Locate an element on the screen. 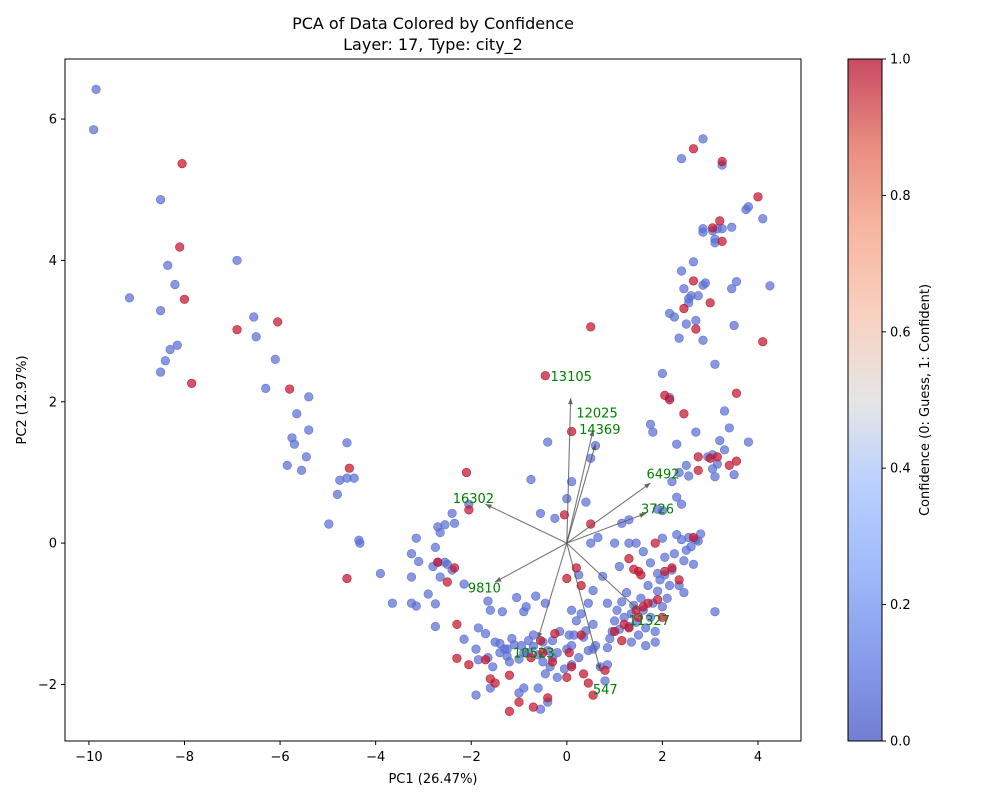 Image resolution: width=1000 pixels, height=800 pixels. x-tick-label: −10 is located at coordinates (88, 757).